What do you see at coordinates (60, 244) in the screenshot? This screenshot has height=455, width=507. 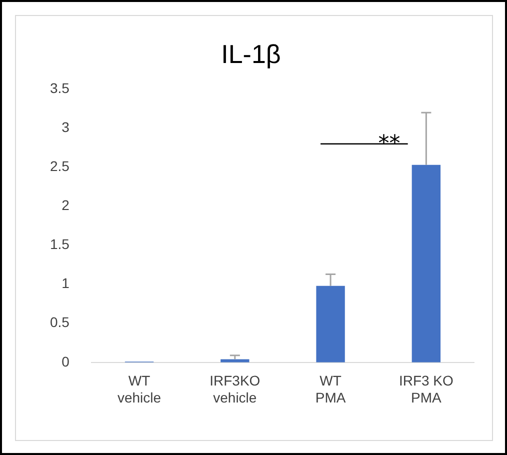 I see `y-tick-label: 1.5` at bounding box center [60, 244].